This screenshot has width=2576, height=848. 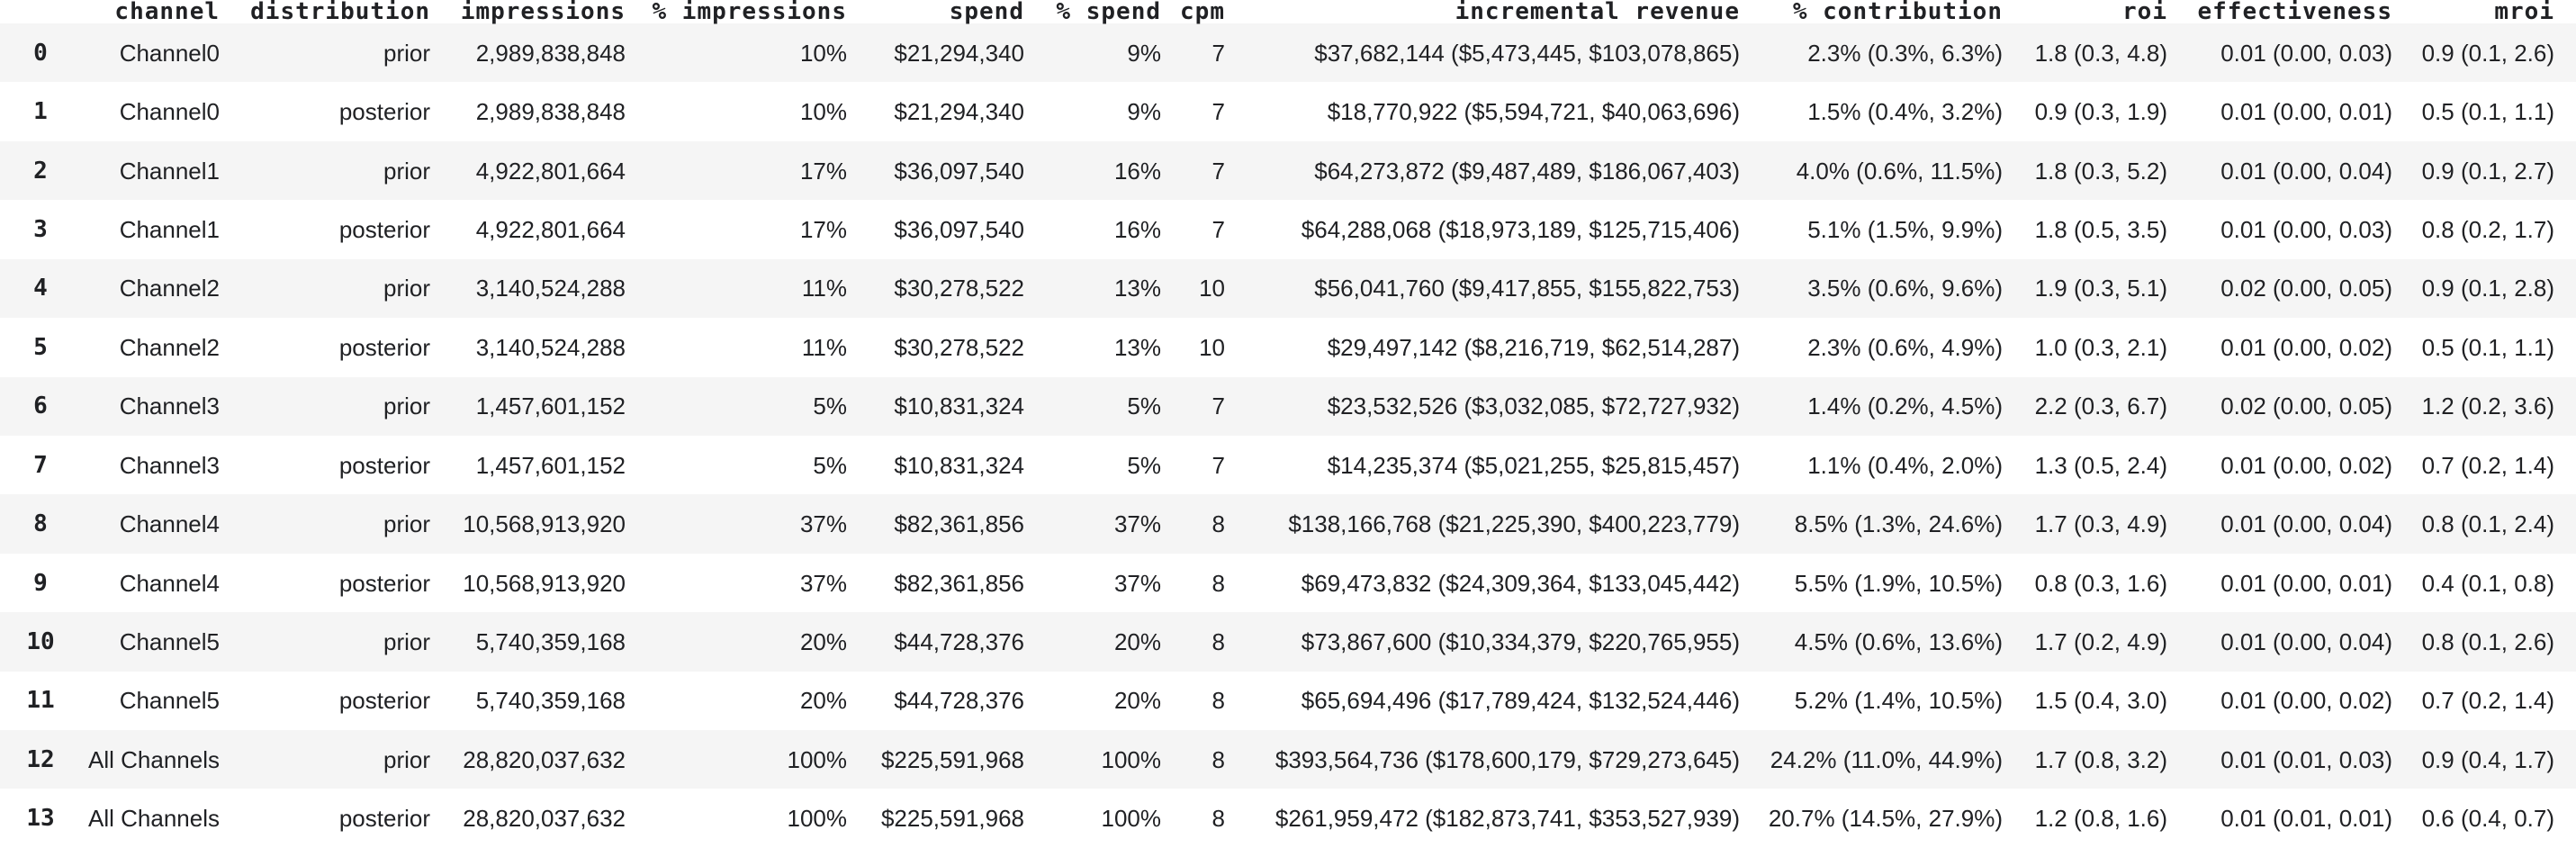 I want to click on index-corner-cell, so click(x=40, y=12).